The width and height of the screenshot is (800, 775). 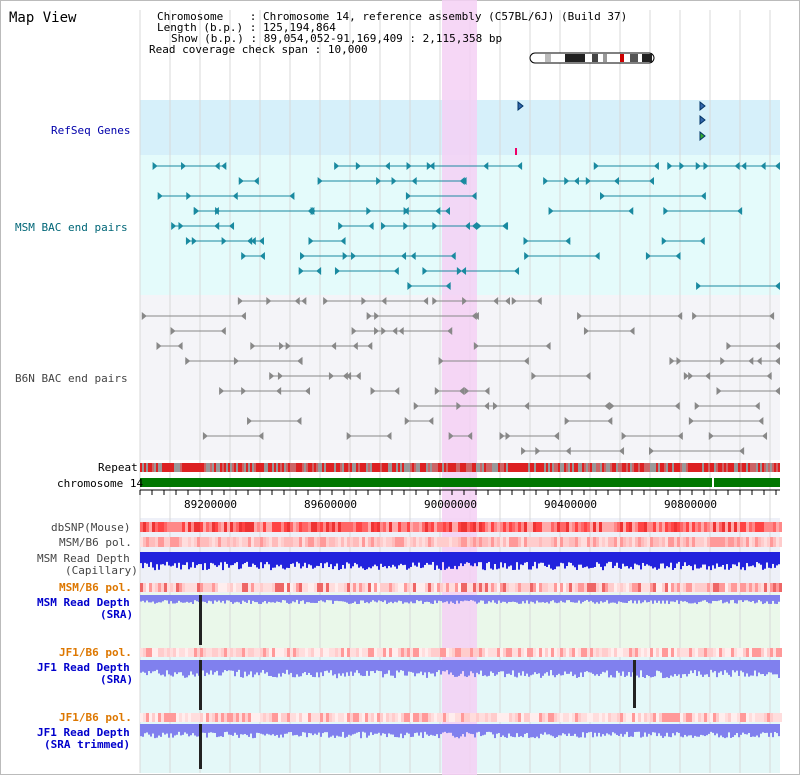 I want to click on track-label-msm-bac: MSM BAC end pairs, so click(x=71, y=227).